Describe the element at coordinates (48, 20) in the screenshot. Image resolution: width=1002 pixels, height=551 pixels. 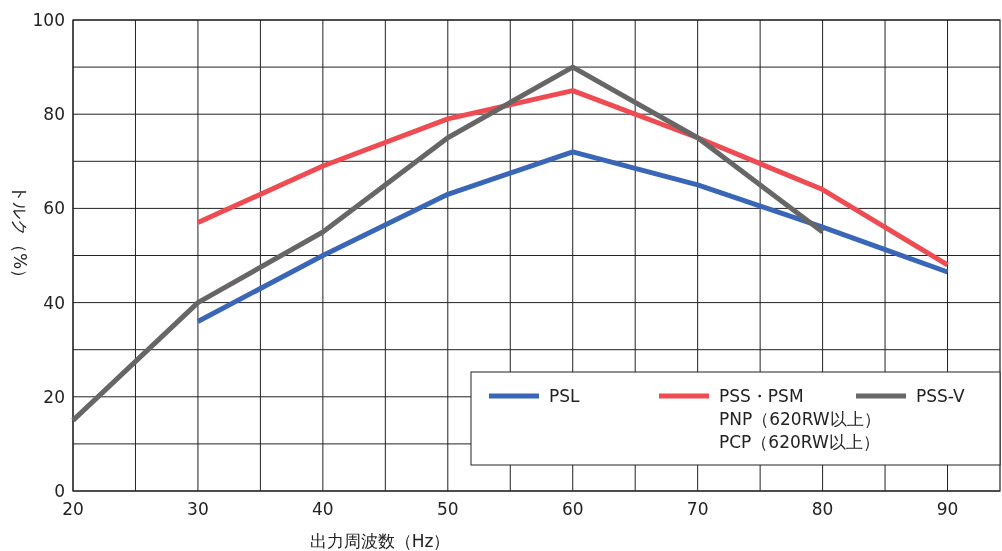
I see `y-tick-label: 100` at that location.